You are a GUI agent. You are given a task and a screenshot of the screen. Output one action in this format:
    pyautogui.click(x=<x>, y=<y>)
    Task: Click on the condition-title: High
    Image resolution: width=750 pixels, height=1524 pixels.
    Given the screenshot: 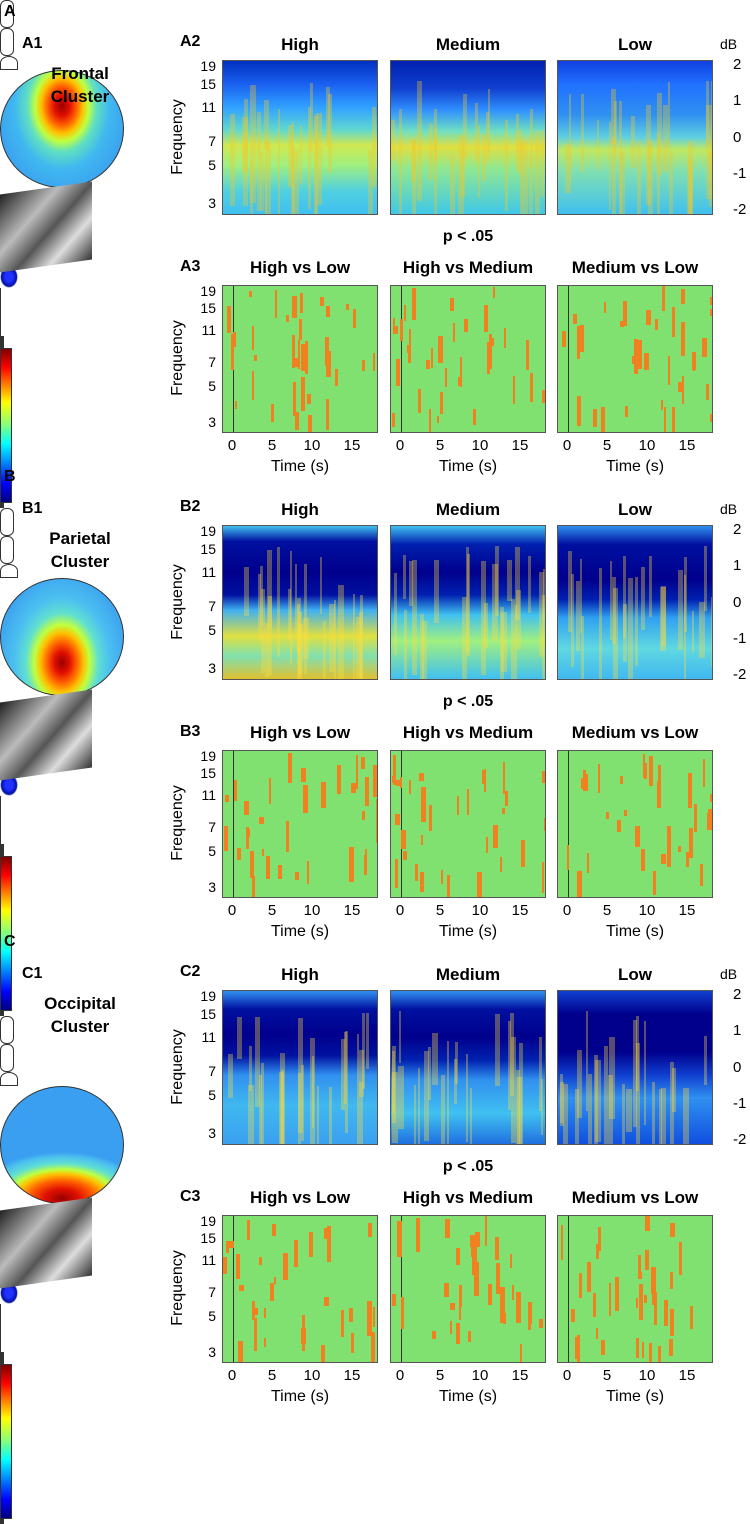 What is the action you would take?
    pyautogui.click(x=300, y=975)
    